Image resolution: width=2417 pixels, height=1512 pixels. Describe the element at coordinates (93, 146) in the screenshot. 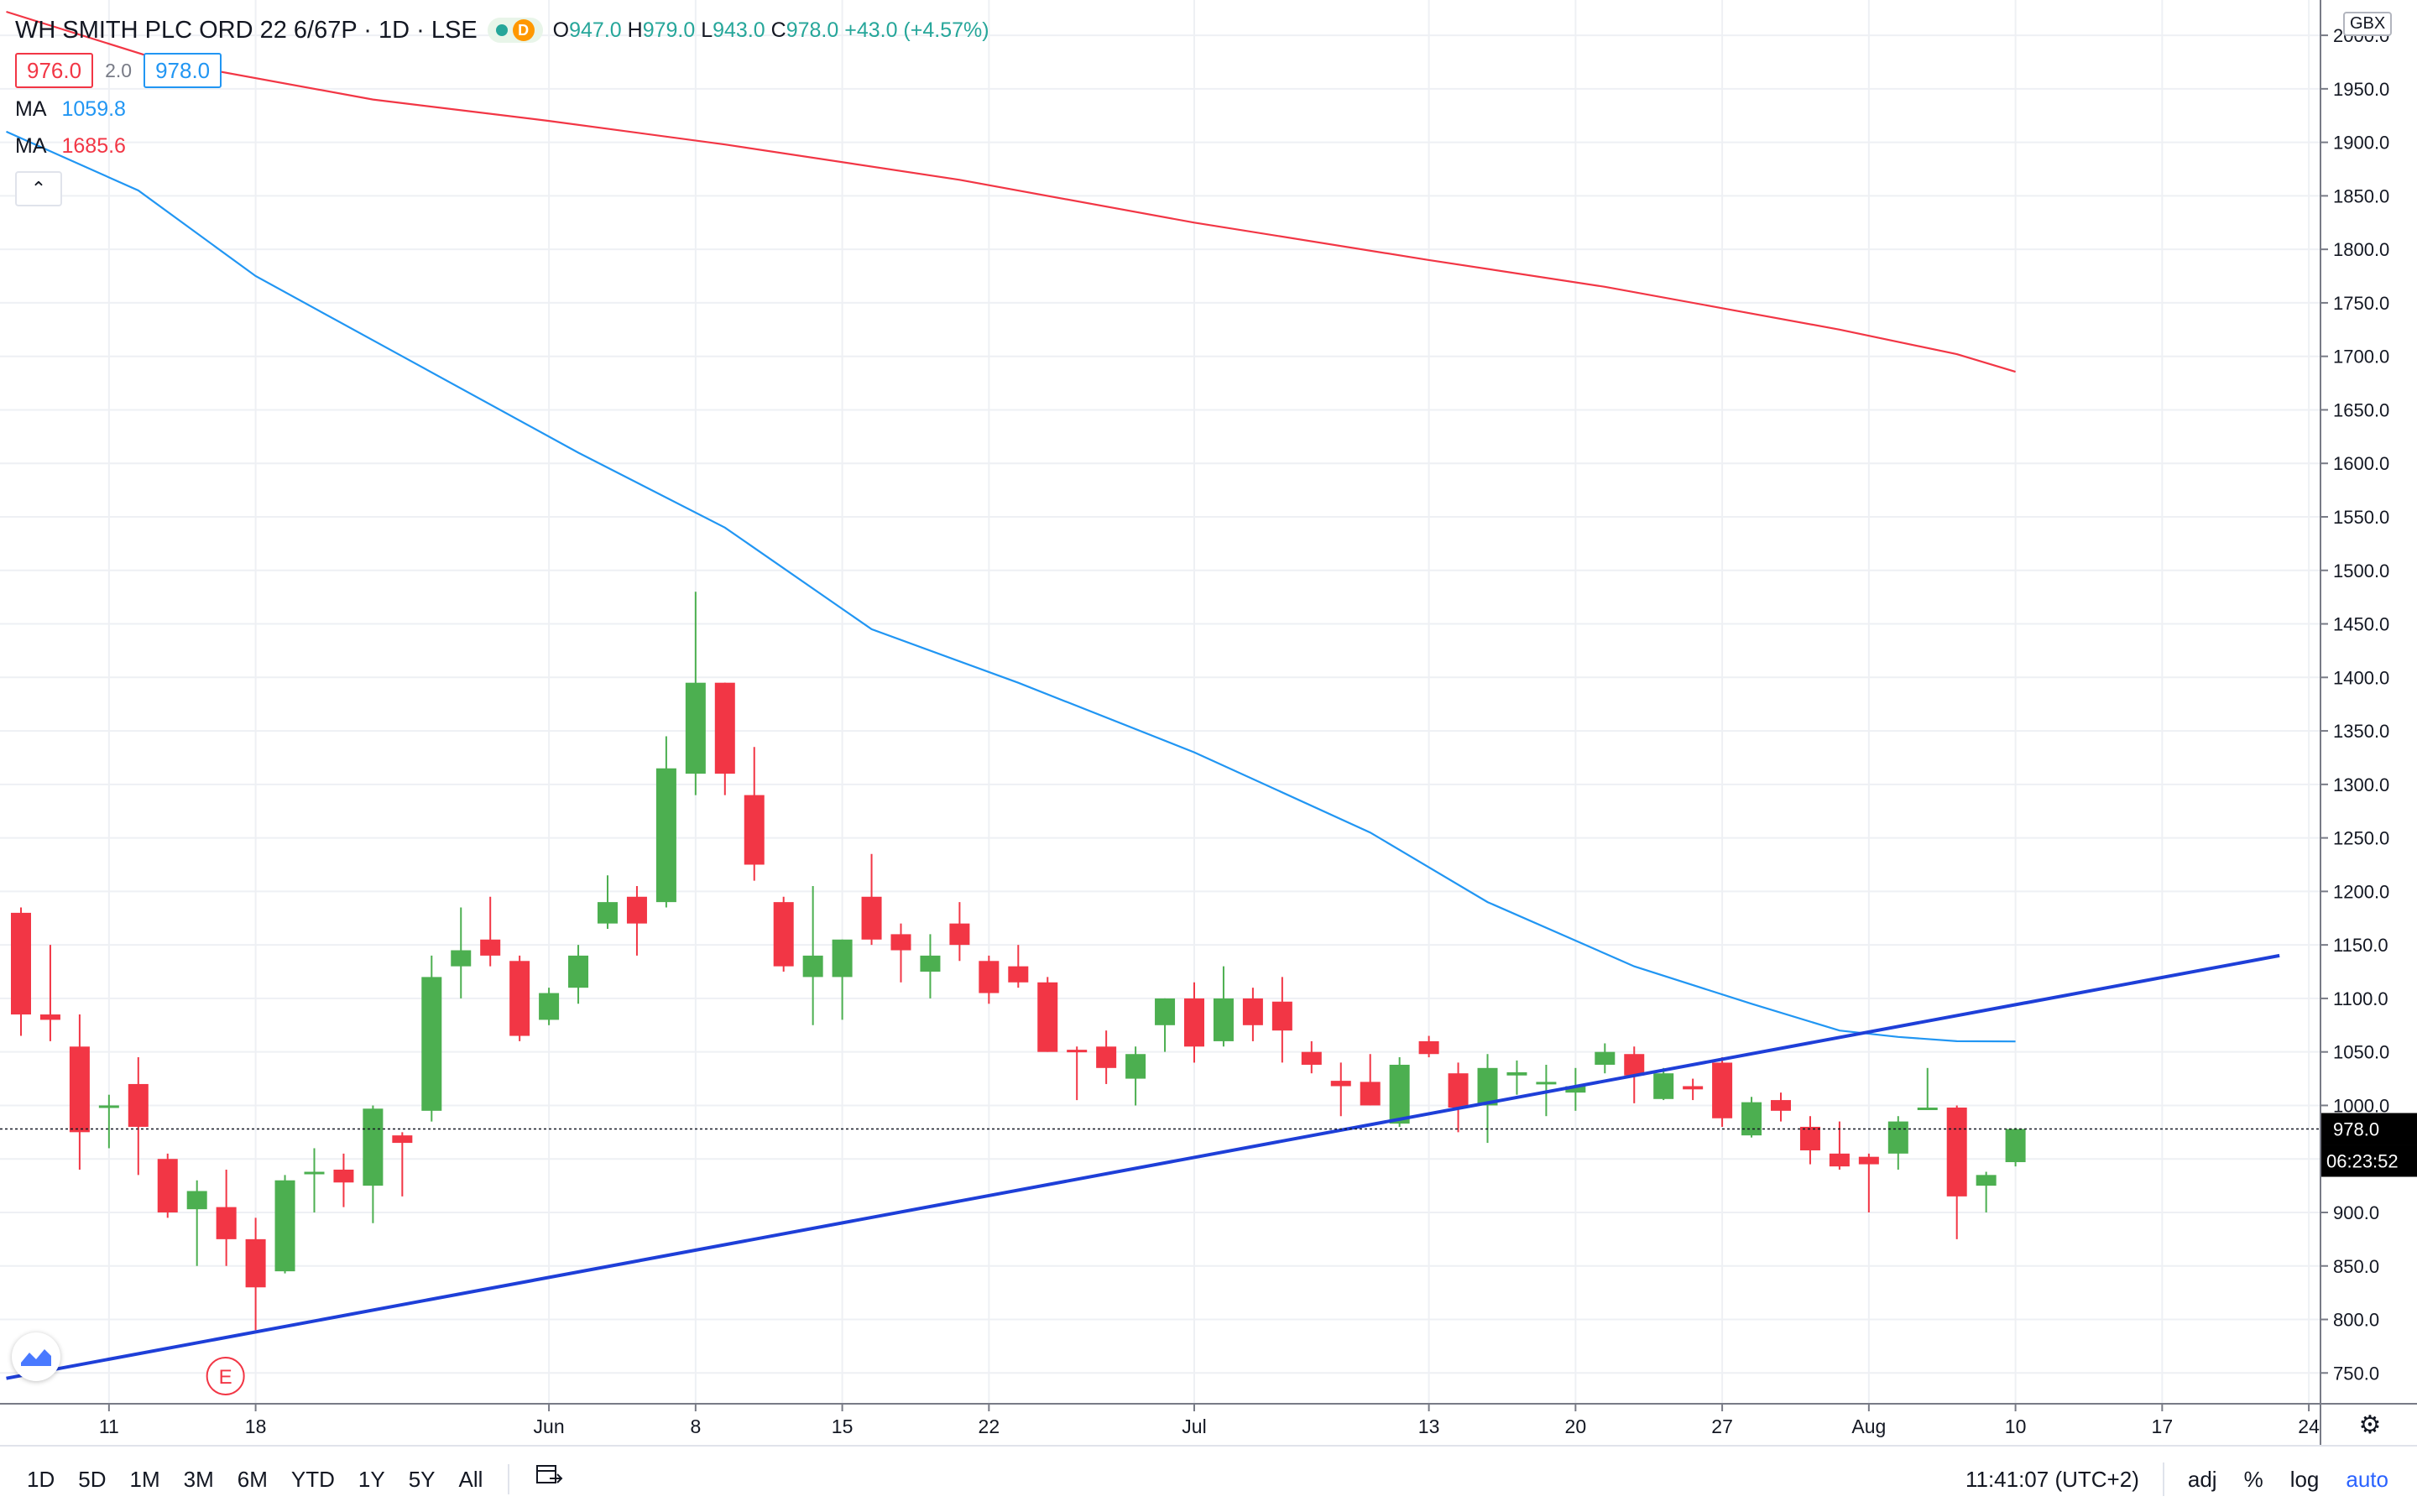

I see `ma-2-value: 1685.6` at that location.